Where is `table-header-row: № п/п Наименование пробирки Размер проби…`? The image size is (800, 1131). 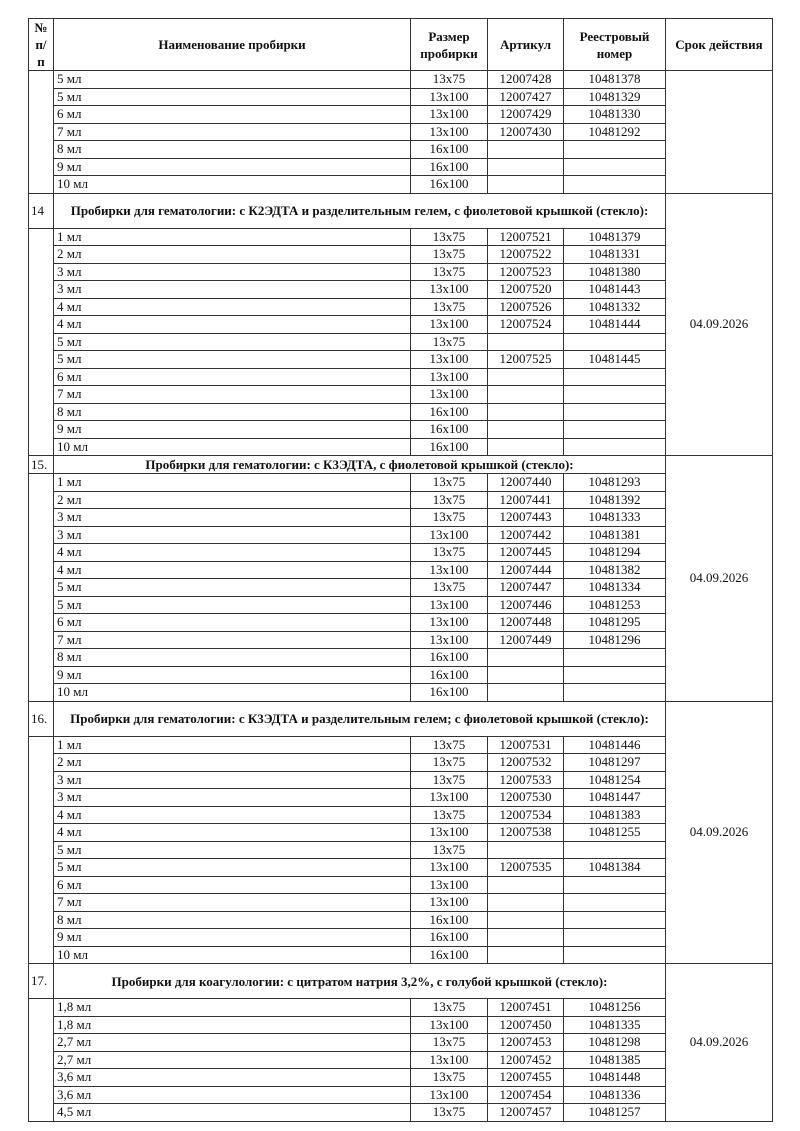
table-header-row: № п/п Наименование пробирки Размер проби… is located at coordinates (400, 44).